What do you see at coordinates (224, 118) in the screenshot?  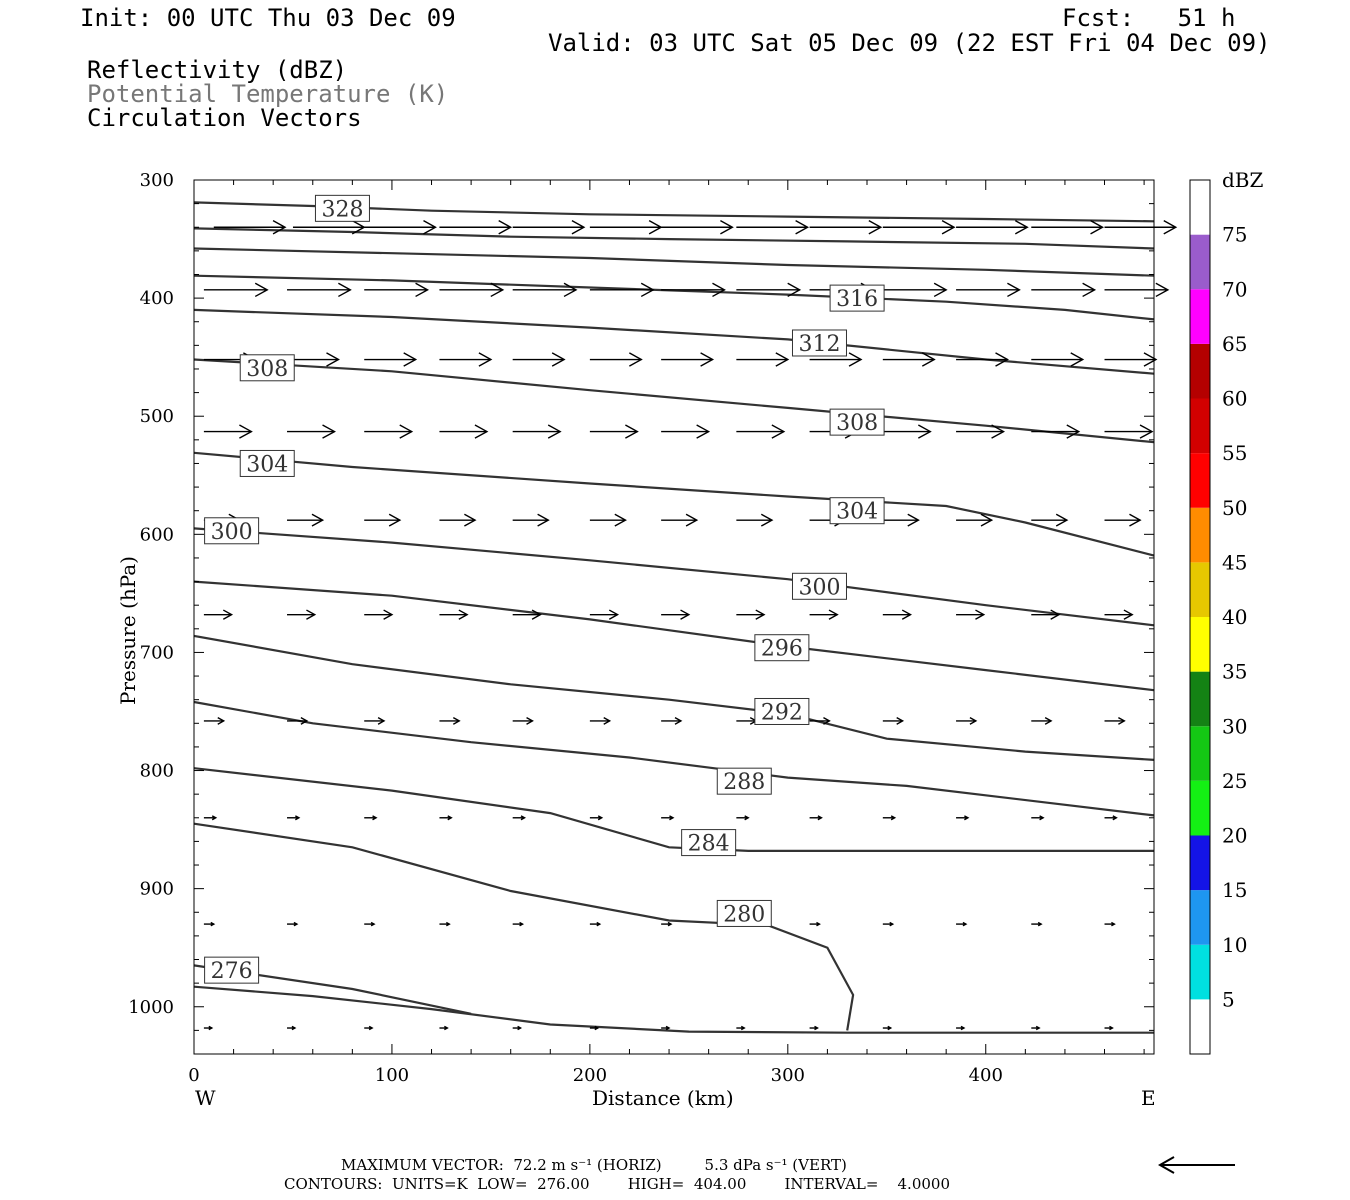 I see `field-circulation-vectors: Circulation Vectors` at bounding box center [224, 118].